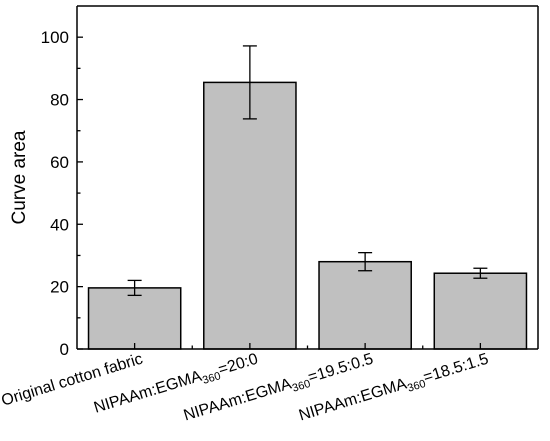 This screenshot has width=550, height=441. Describe the element at coordinates (394, 389) in the screenshot. I see `category-label-3: NIPAAm:EGMA360=18.5:1.5` at that location.